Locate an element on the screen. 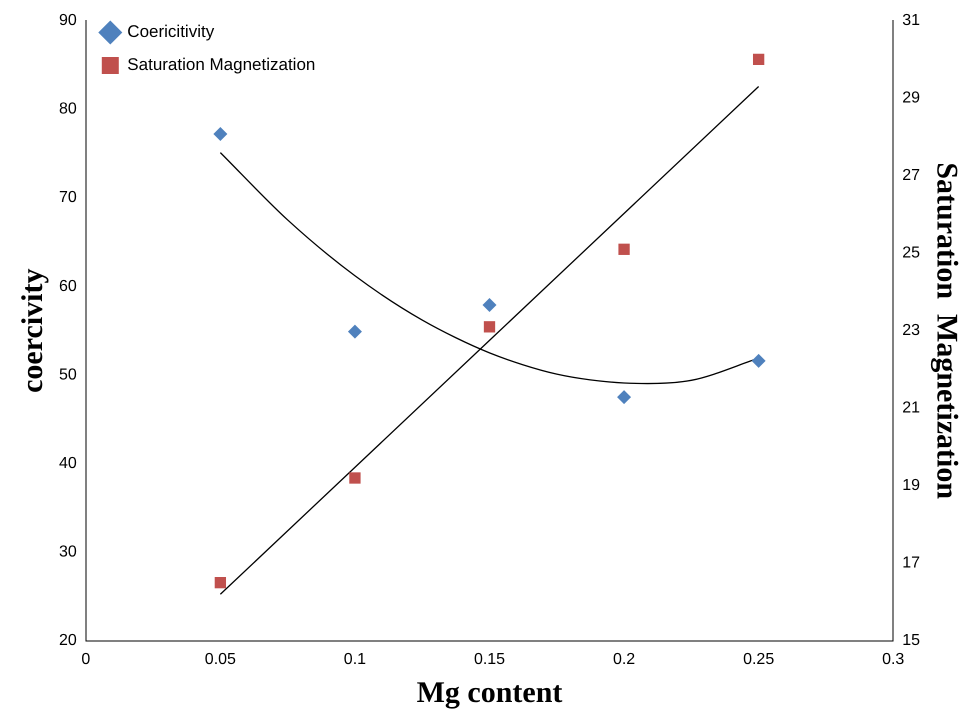  y-axis-title: coercivity is located at coordinates (32, 330).